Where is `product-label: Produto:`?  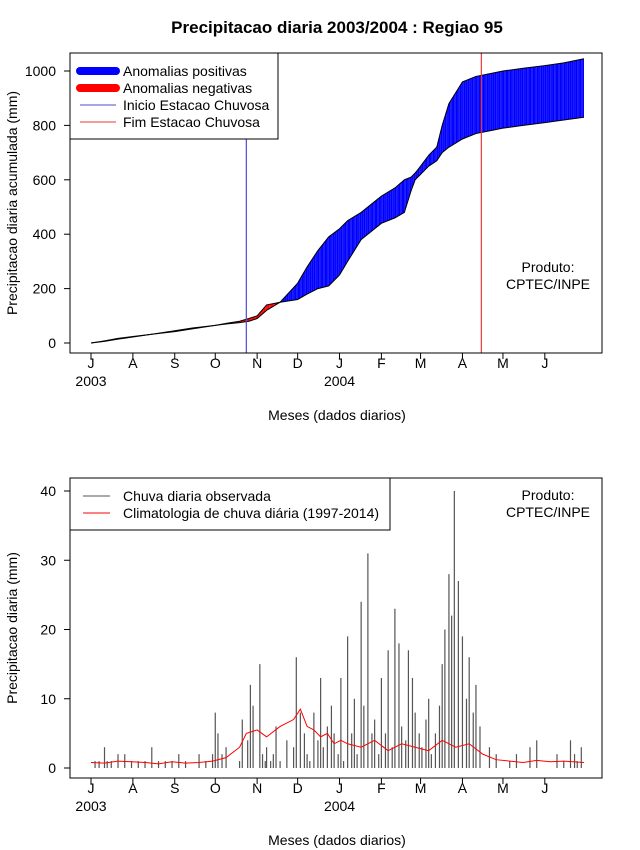 product-label: Produto: is located at coordinates (548, 267).